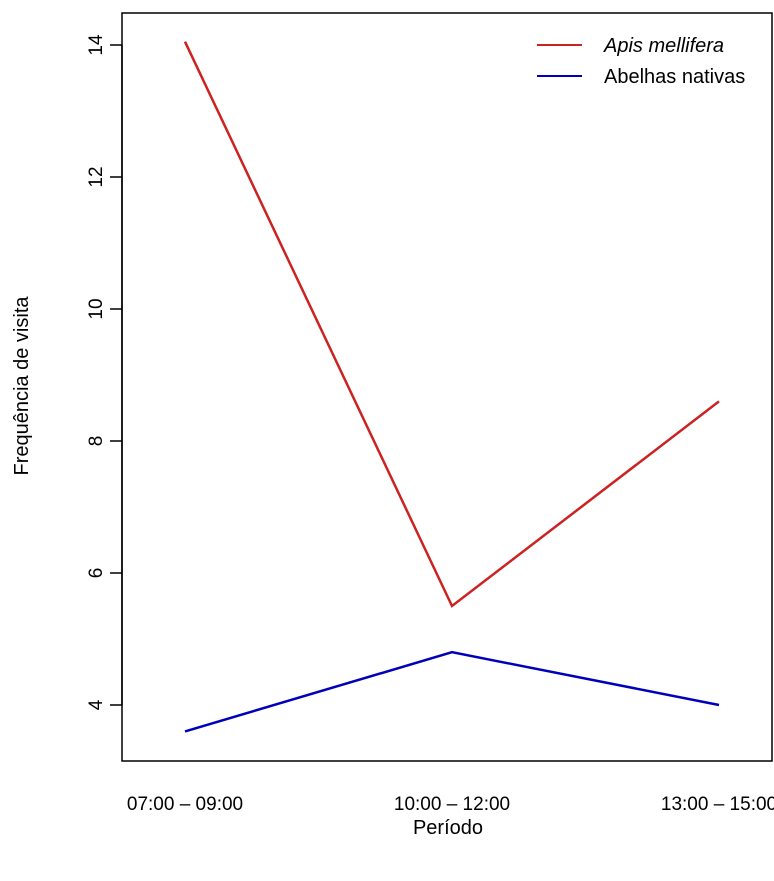 The width and height of the screenshot is (774, 881). Describe the element at coordinates (663, 46) in the screenshot. I see `legend-label-apis-mellifera: Apis mellifera` at that location.